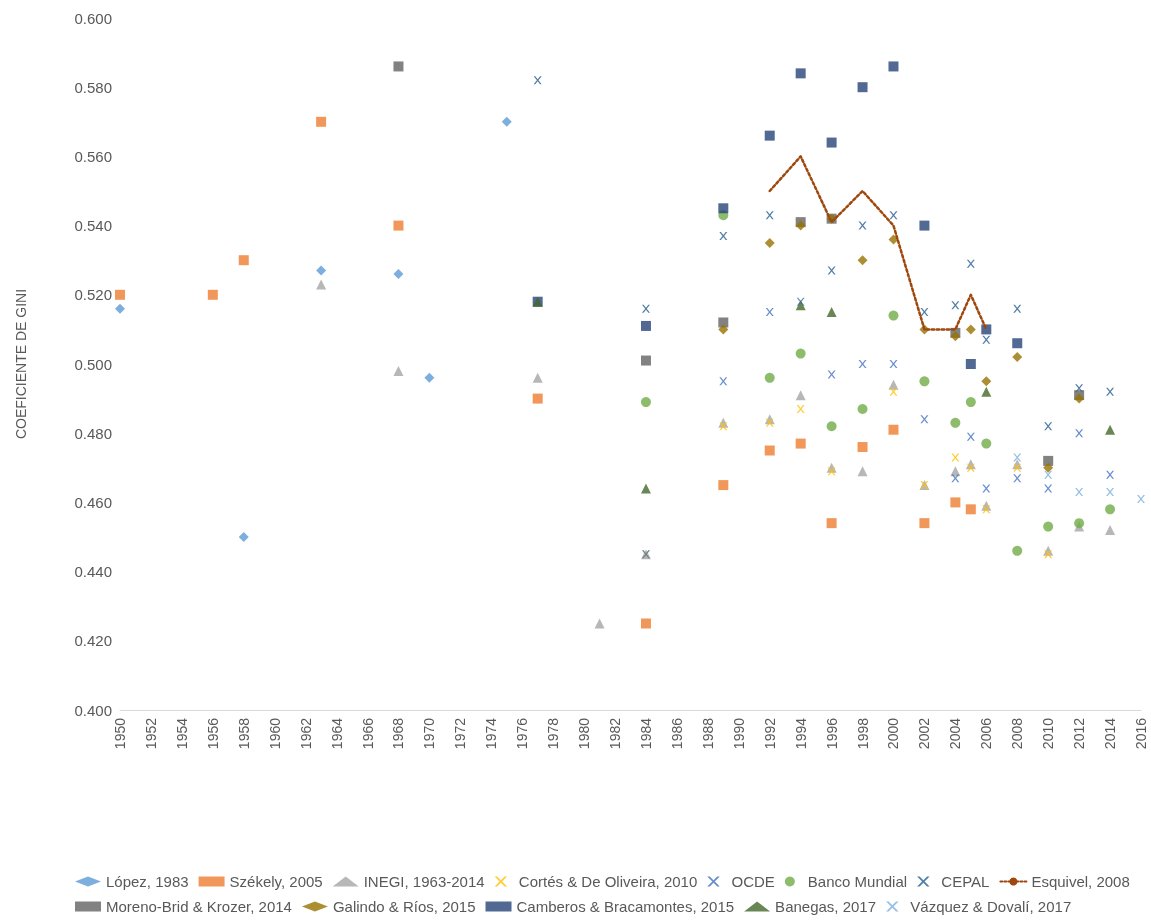 This screenshot has height=924, width=1151. What do you see at coordinates (212, 733) in the screenshot?
I see `x-tick-label: 1956` at bounding box center [212, 733].